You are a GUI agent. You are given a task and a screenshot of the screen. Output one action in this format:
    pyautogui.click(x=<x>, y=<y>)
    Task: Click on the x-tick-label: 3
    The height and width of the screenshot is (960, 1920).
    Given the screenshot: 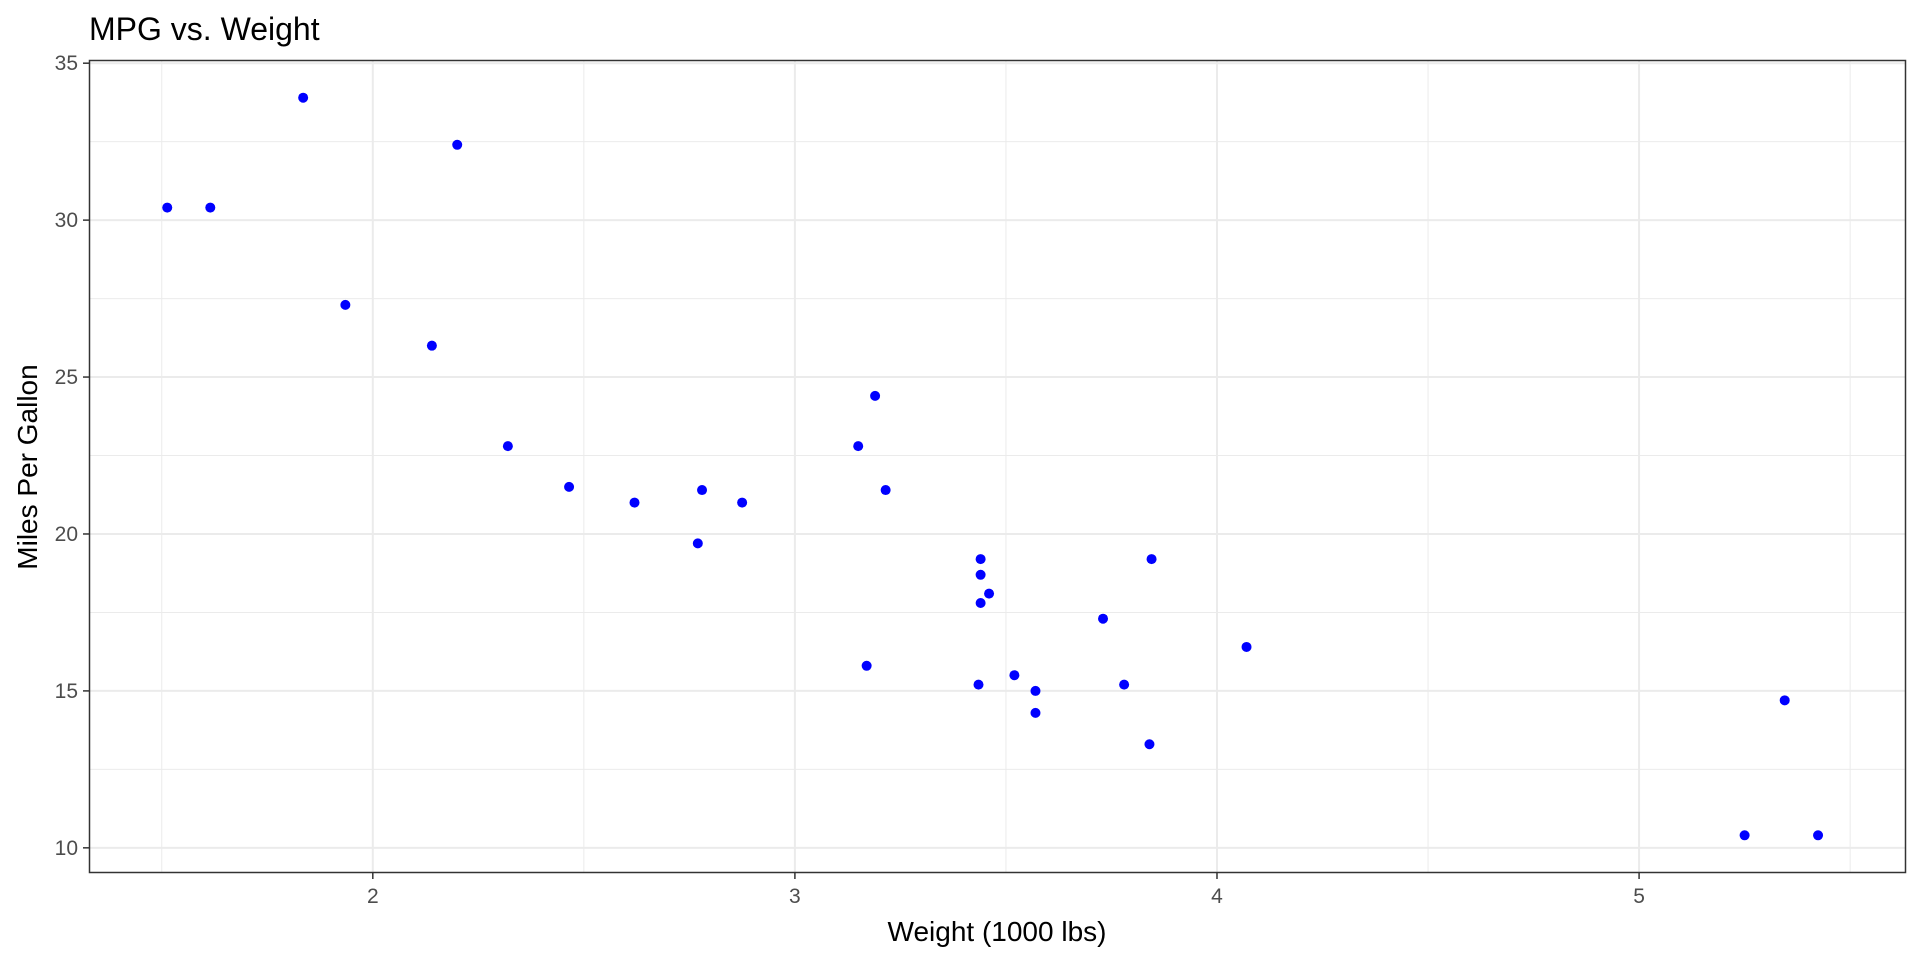 What is the action you would take?
    pyautogui.click(x=795, y=896)
    